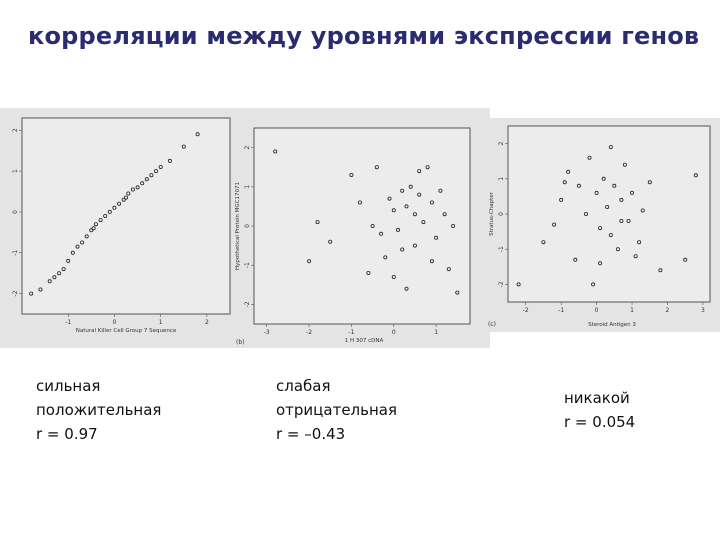 This screenshot has height=540, width=720. I want to click on x-tick-label: -3, so click(267, 332).